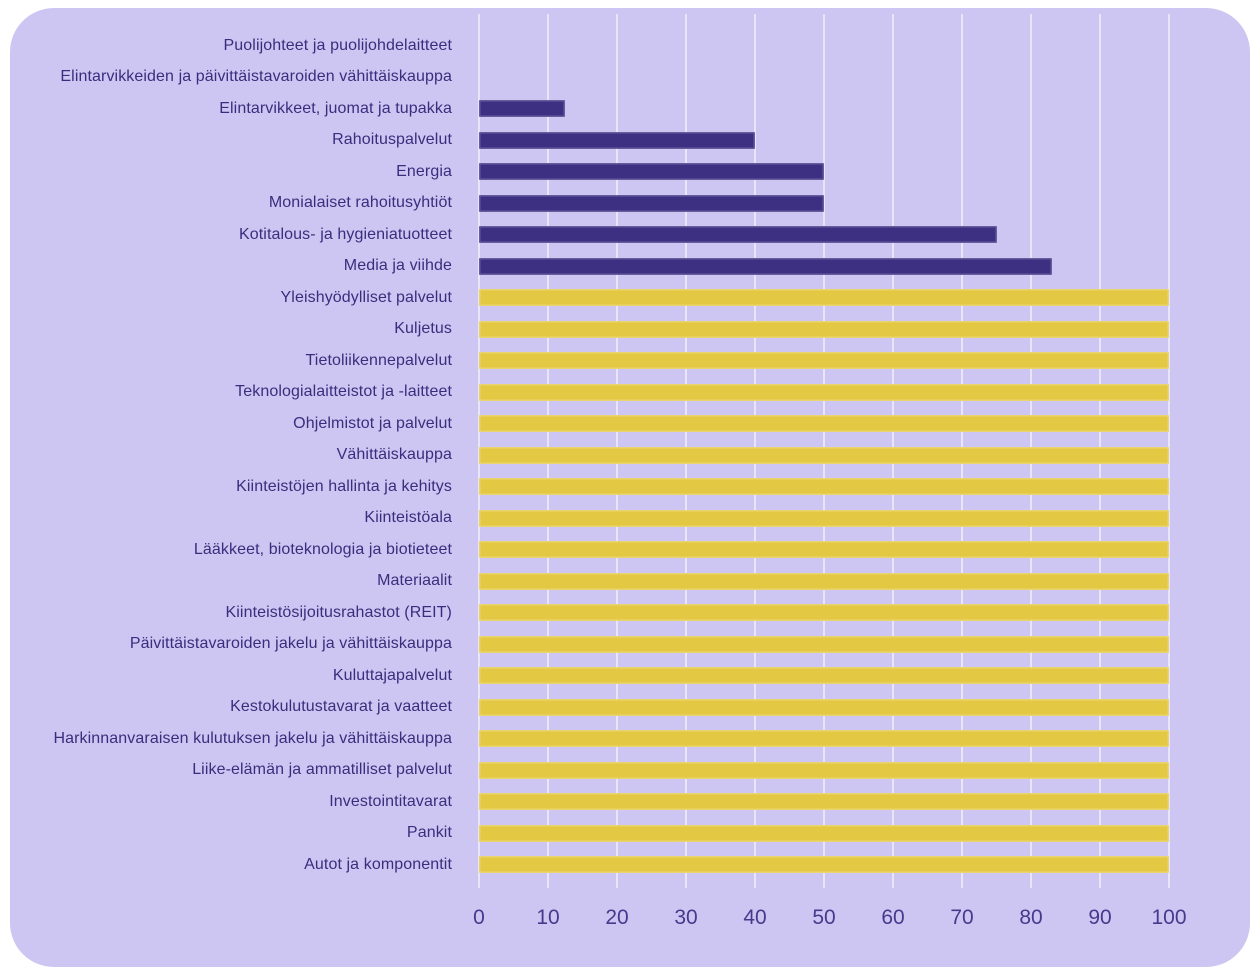  I want to click on bar-row: Ohjelmistot ja palvelut, so click(630, 424).